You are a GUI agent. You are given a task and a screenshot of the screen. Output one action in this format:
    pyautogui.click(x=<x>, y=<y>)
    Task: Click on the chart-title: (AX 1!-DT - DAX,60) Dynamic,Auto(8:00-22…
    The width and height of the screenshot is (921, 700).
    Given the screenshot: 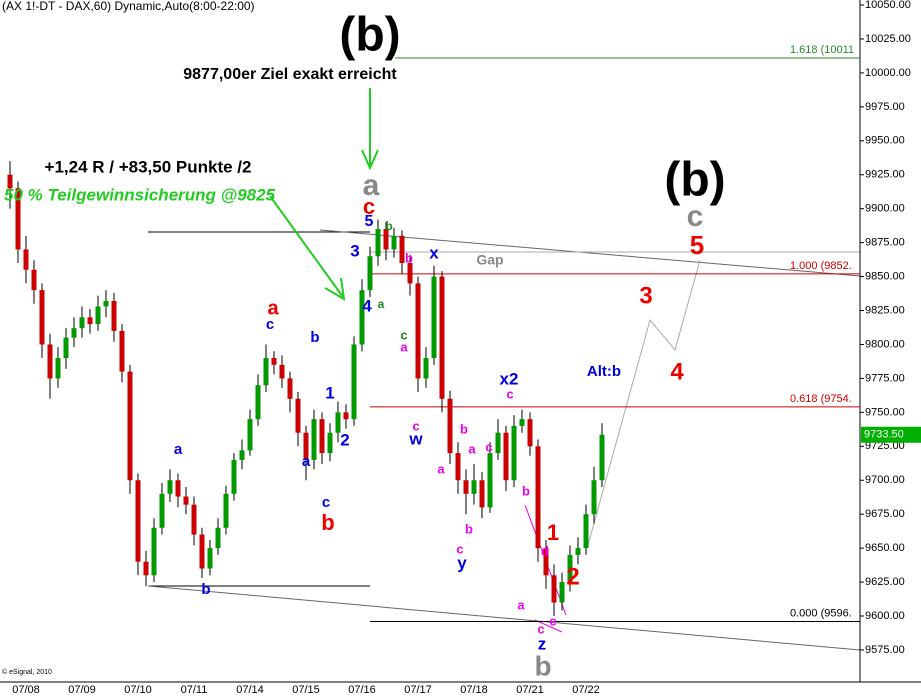 What is the action you would take?
    pyautogui.click(x=128, y=6)
    